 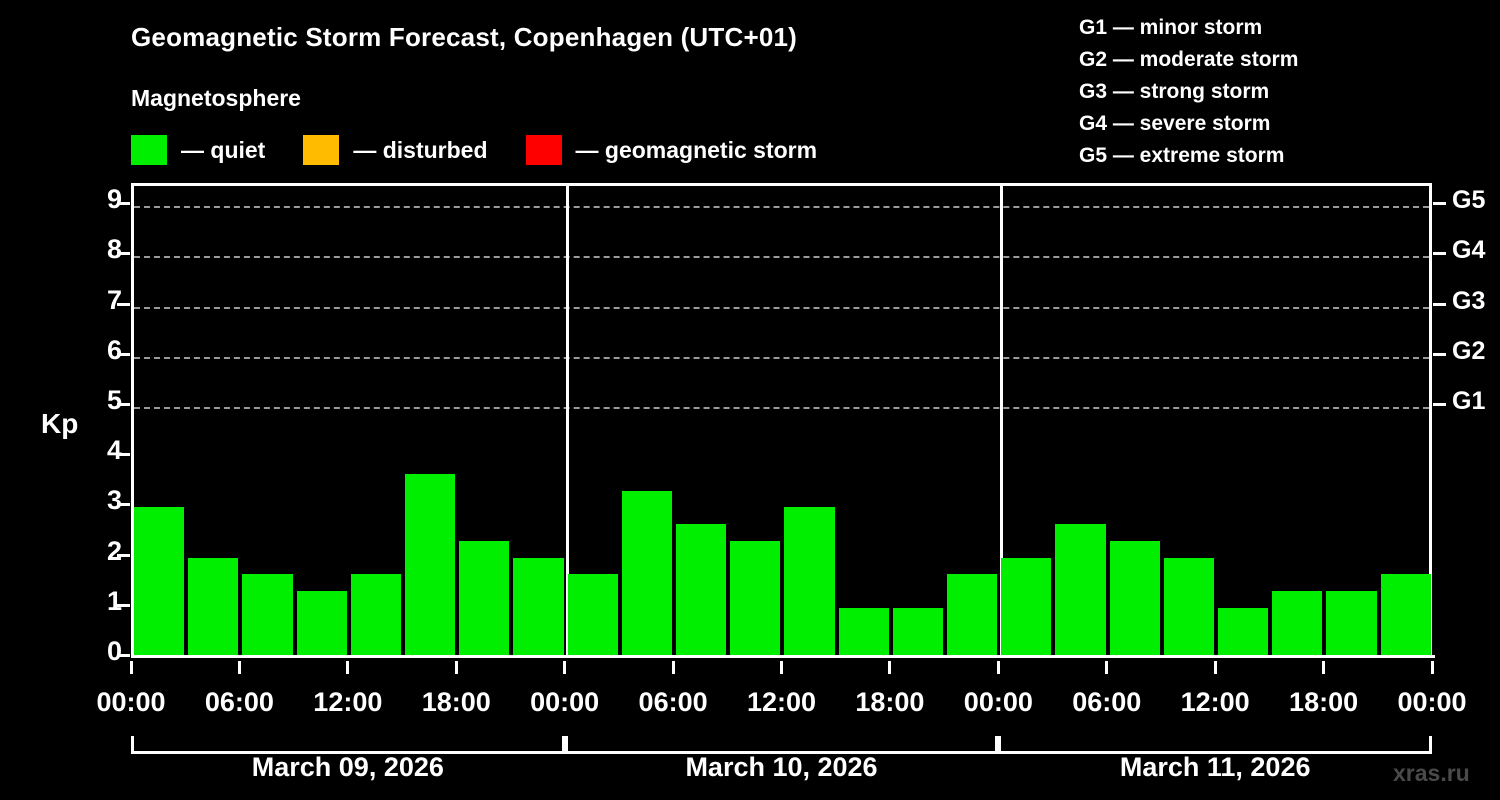 I want to click on g-axis-label-G5: G5, so click(x=1469, y=200).